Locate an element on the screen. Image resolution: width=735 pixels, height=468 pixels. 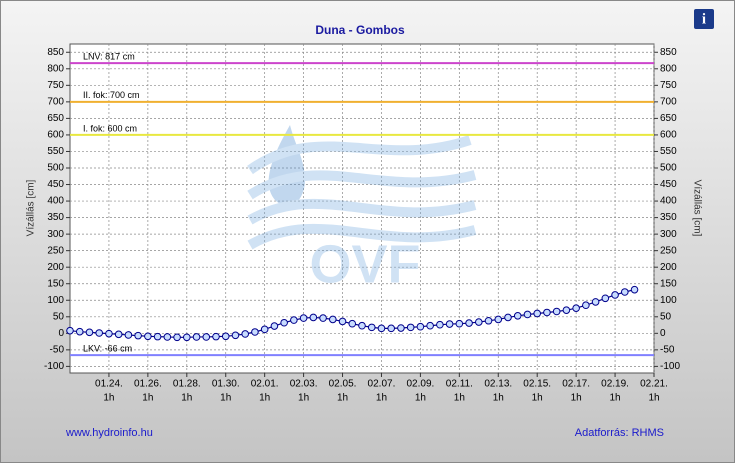
y2-tick-label: 500 is located at coordinates (668, 168).